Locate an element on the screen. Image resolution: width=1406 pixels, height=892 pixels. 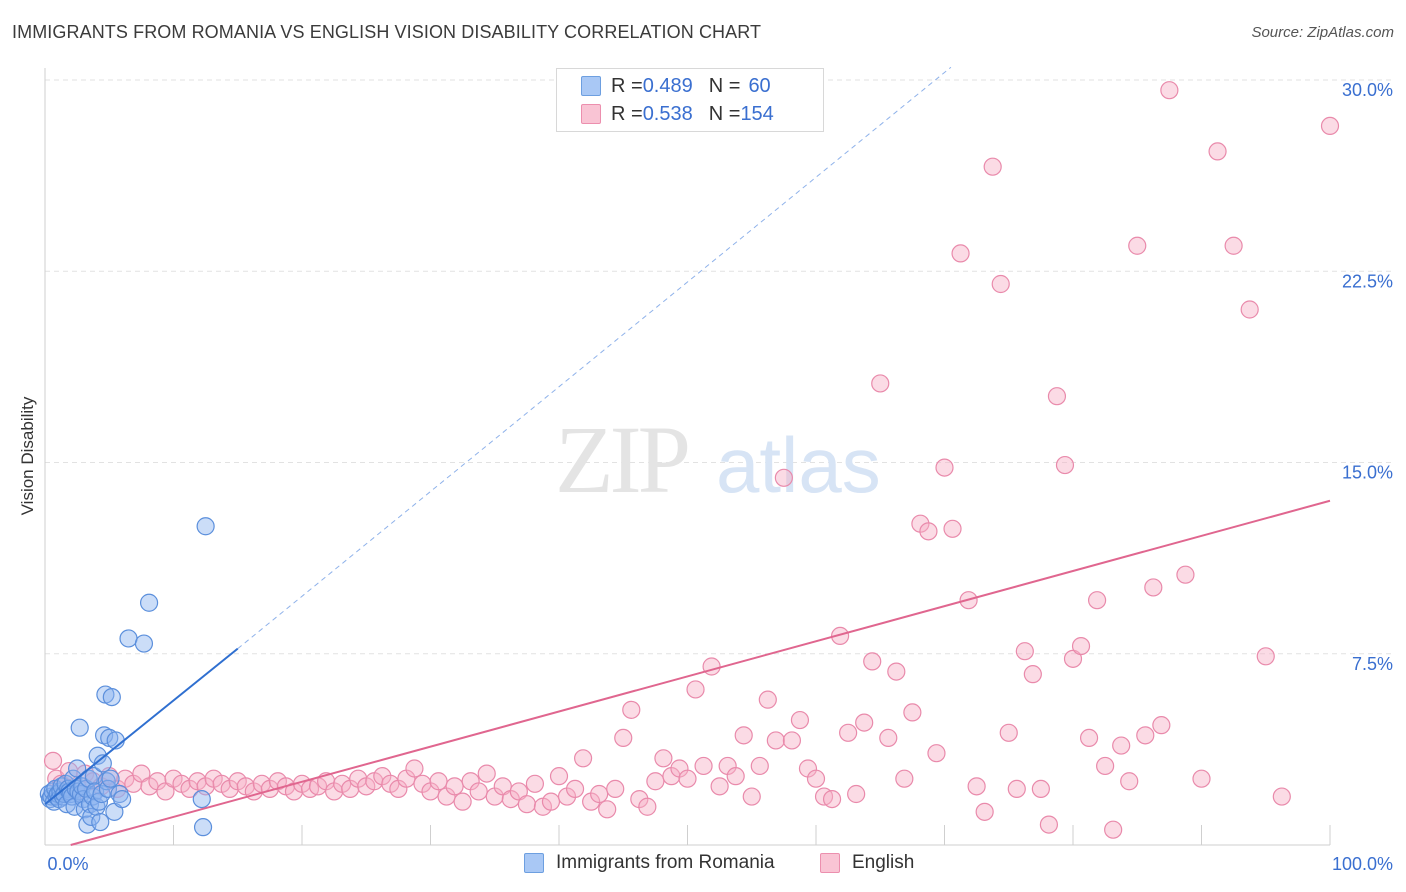
bottom-legend-swatch-romania is located at coordinates (534, 863).